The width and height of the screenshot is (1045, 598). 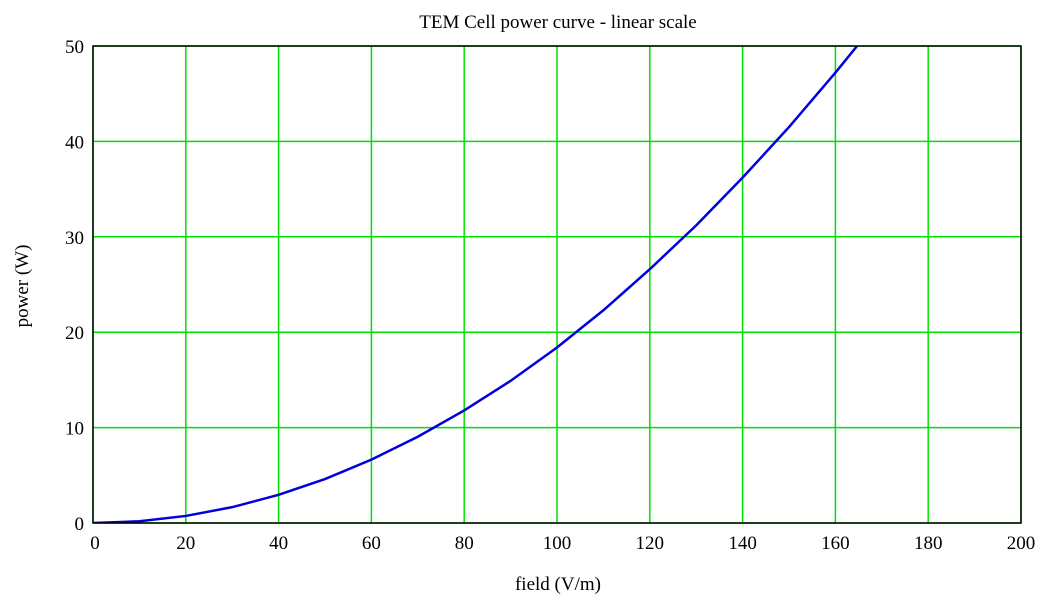 I want to click on x-tick-label: 120, so click(x=650, y=543).